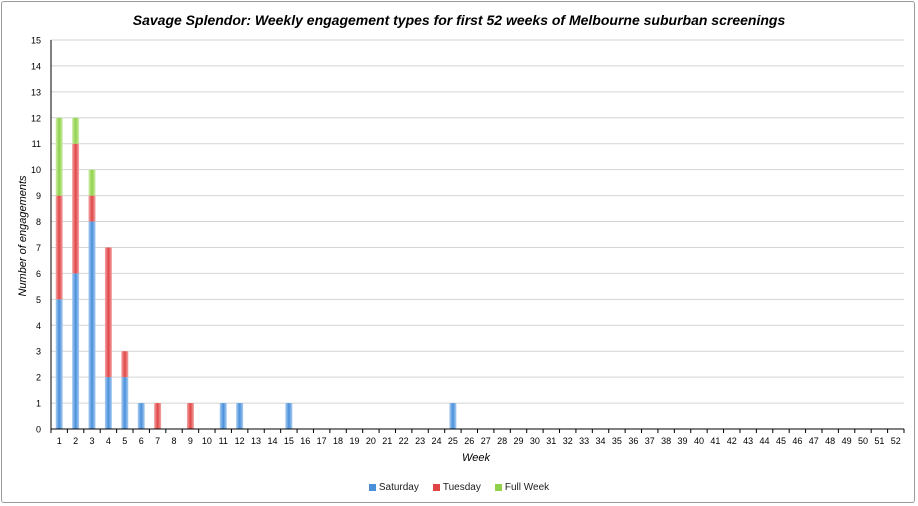 The width and height of the screenshot is (918, 506). Describe the element at coordinates (289, 441) in the screenshot. I see `x-tick-label: 15` at that location.